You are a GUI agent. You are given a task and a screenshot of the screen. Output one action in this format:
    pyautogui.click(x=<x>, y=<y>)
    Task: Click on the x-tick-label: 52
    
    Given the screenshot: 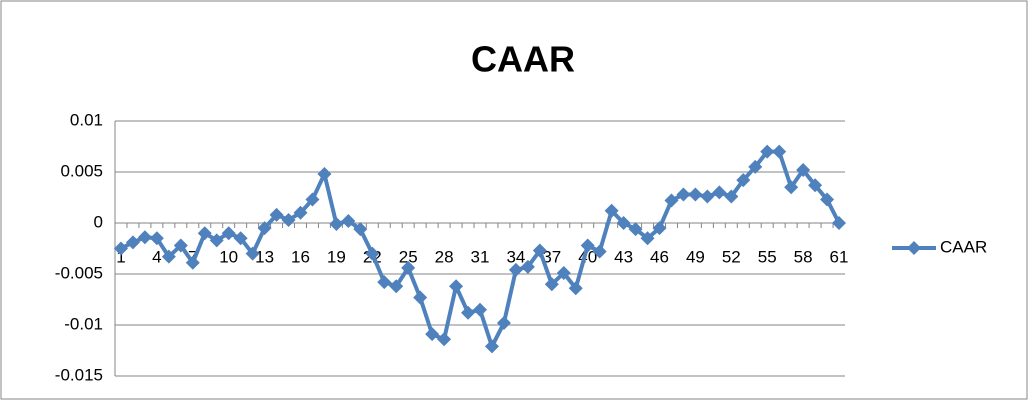 What is the action you would take?
    pyautogui.click(x=731, y=256)
    